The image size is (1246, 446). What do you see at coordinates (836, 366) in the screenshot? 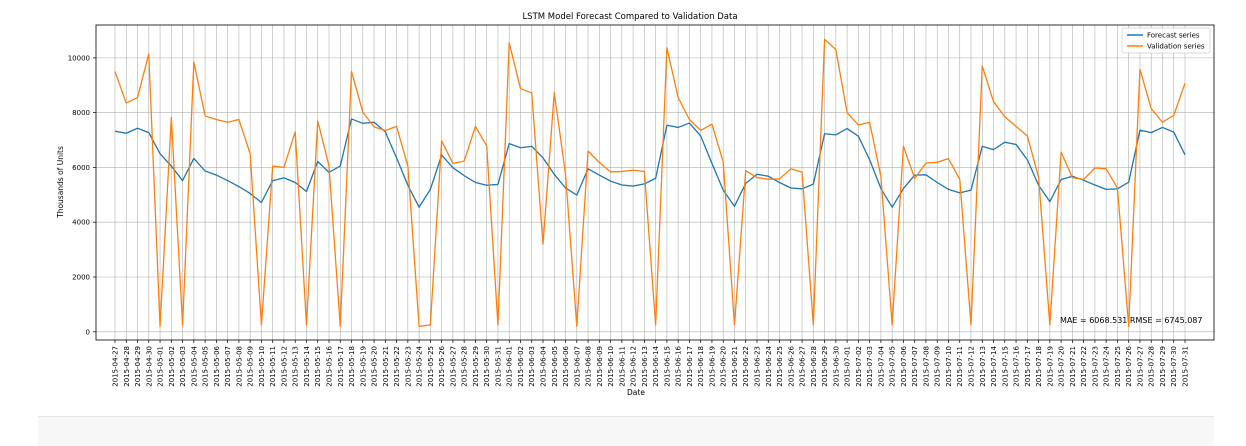
I see `x-tick-label: 2015-06-30` at bounding box center [836, 366].